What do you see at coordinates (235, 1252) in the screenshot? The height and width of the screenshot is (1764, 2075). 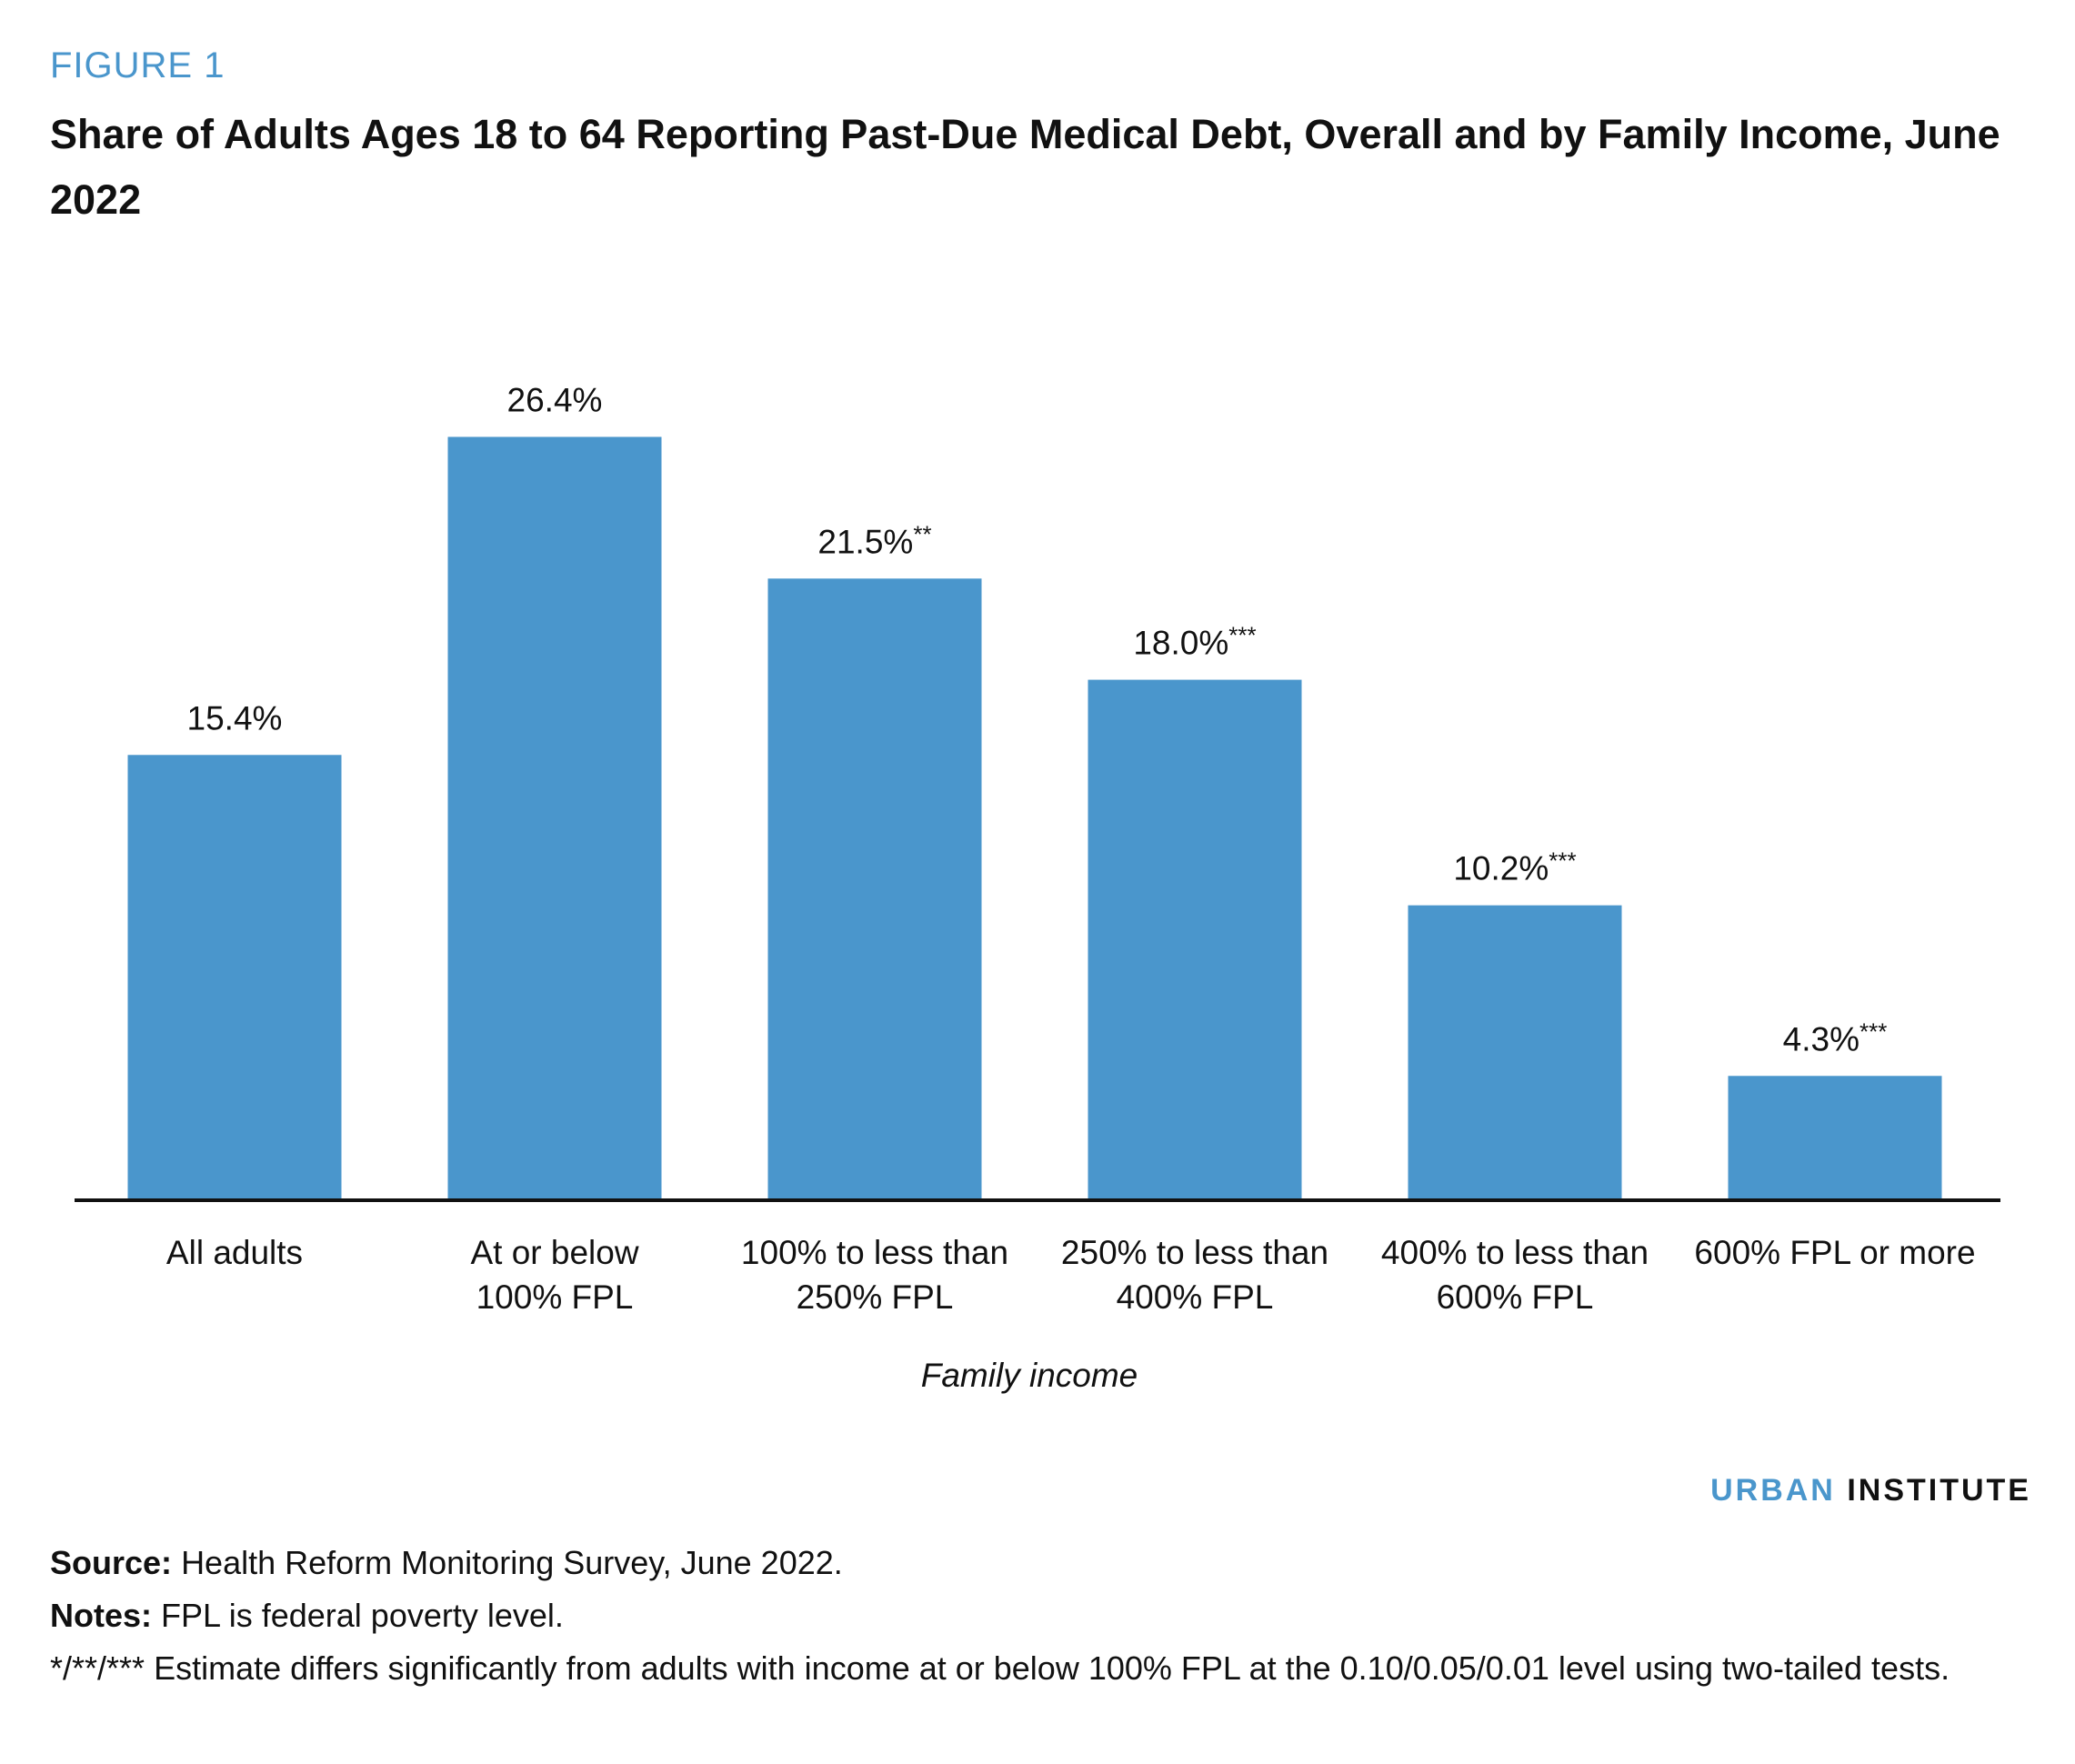 I see `category-label-1: All adults` at bounding box center [235, 1252].